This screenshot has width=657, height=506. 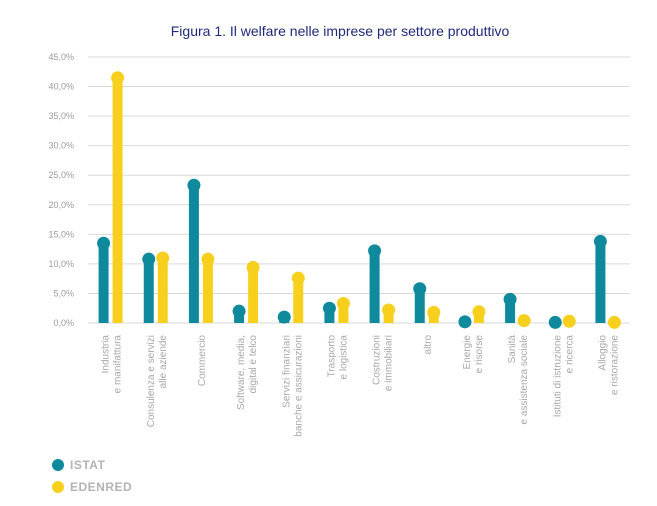 I want to click on svg-text: e immobiliari, so click(x=389, y=363).